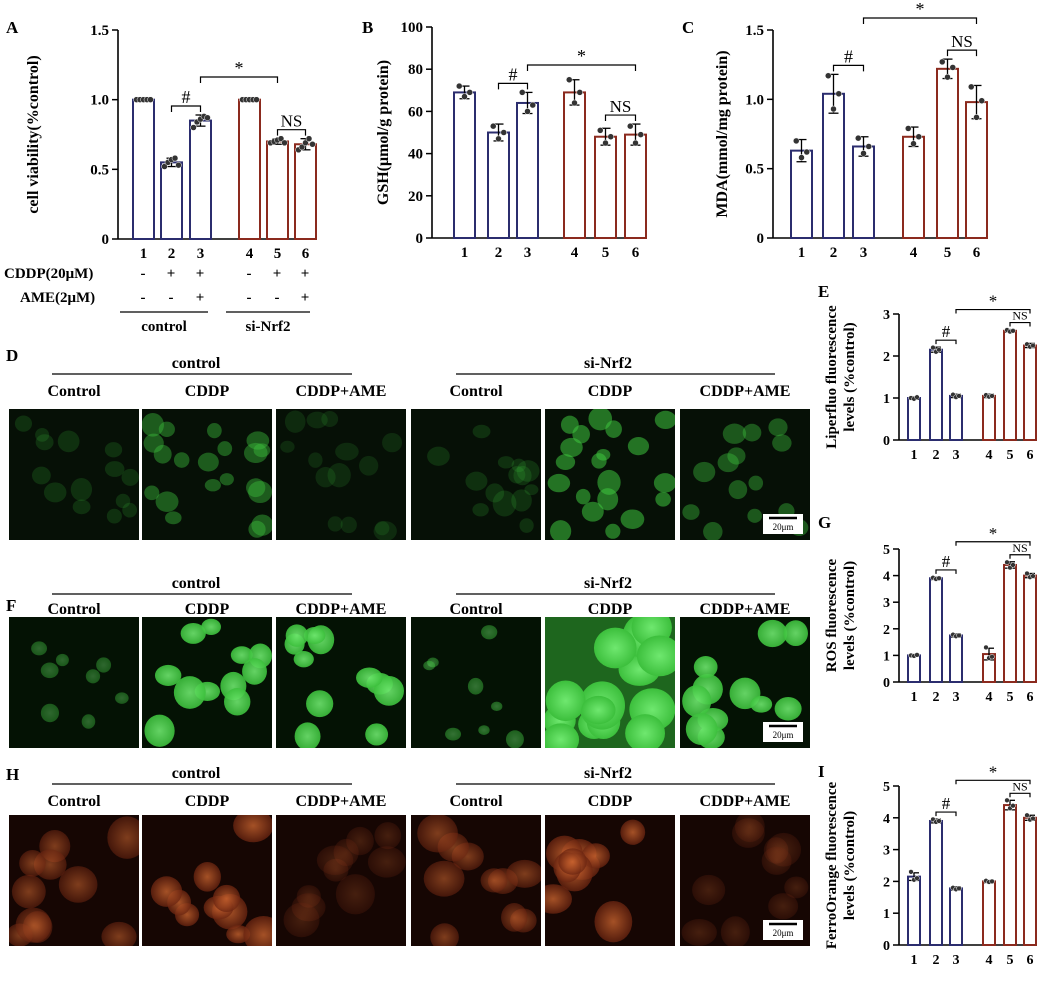 The height and width of the screenshot is (998, 1045). I want to click on group-label-sinrf2: si-Nrf2, so click(268, 327).